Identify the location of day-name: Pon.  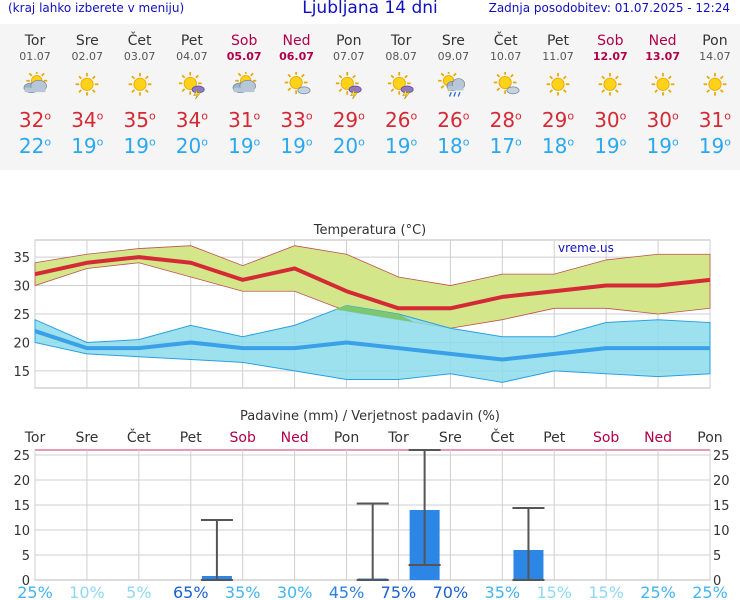
(349, 41).